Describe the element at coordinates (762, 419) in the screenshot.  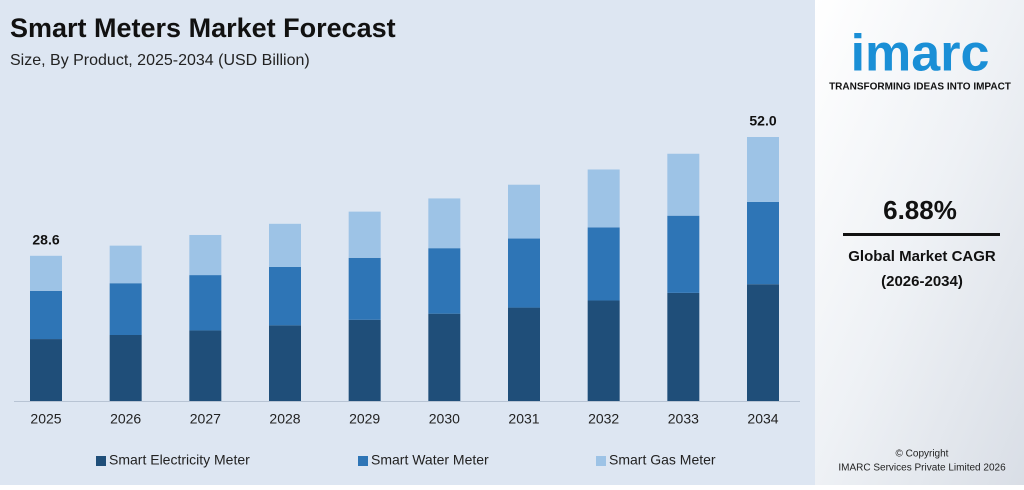
I see `x-tick-label: 2034` at that location.